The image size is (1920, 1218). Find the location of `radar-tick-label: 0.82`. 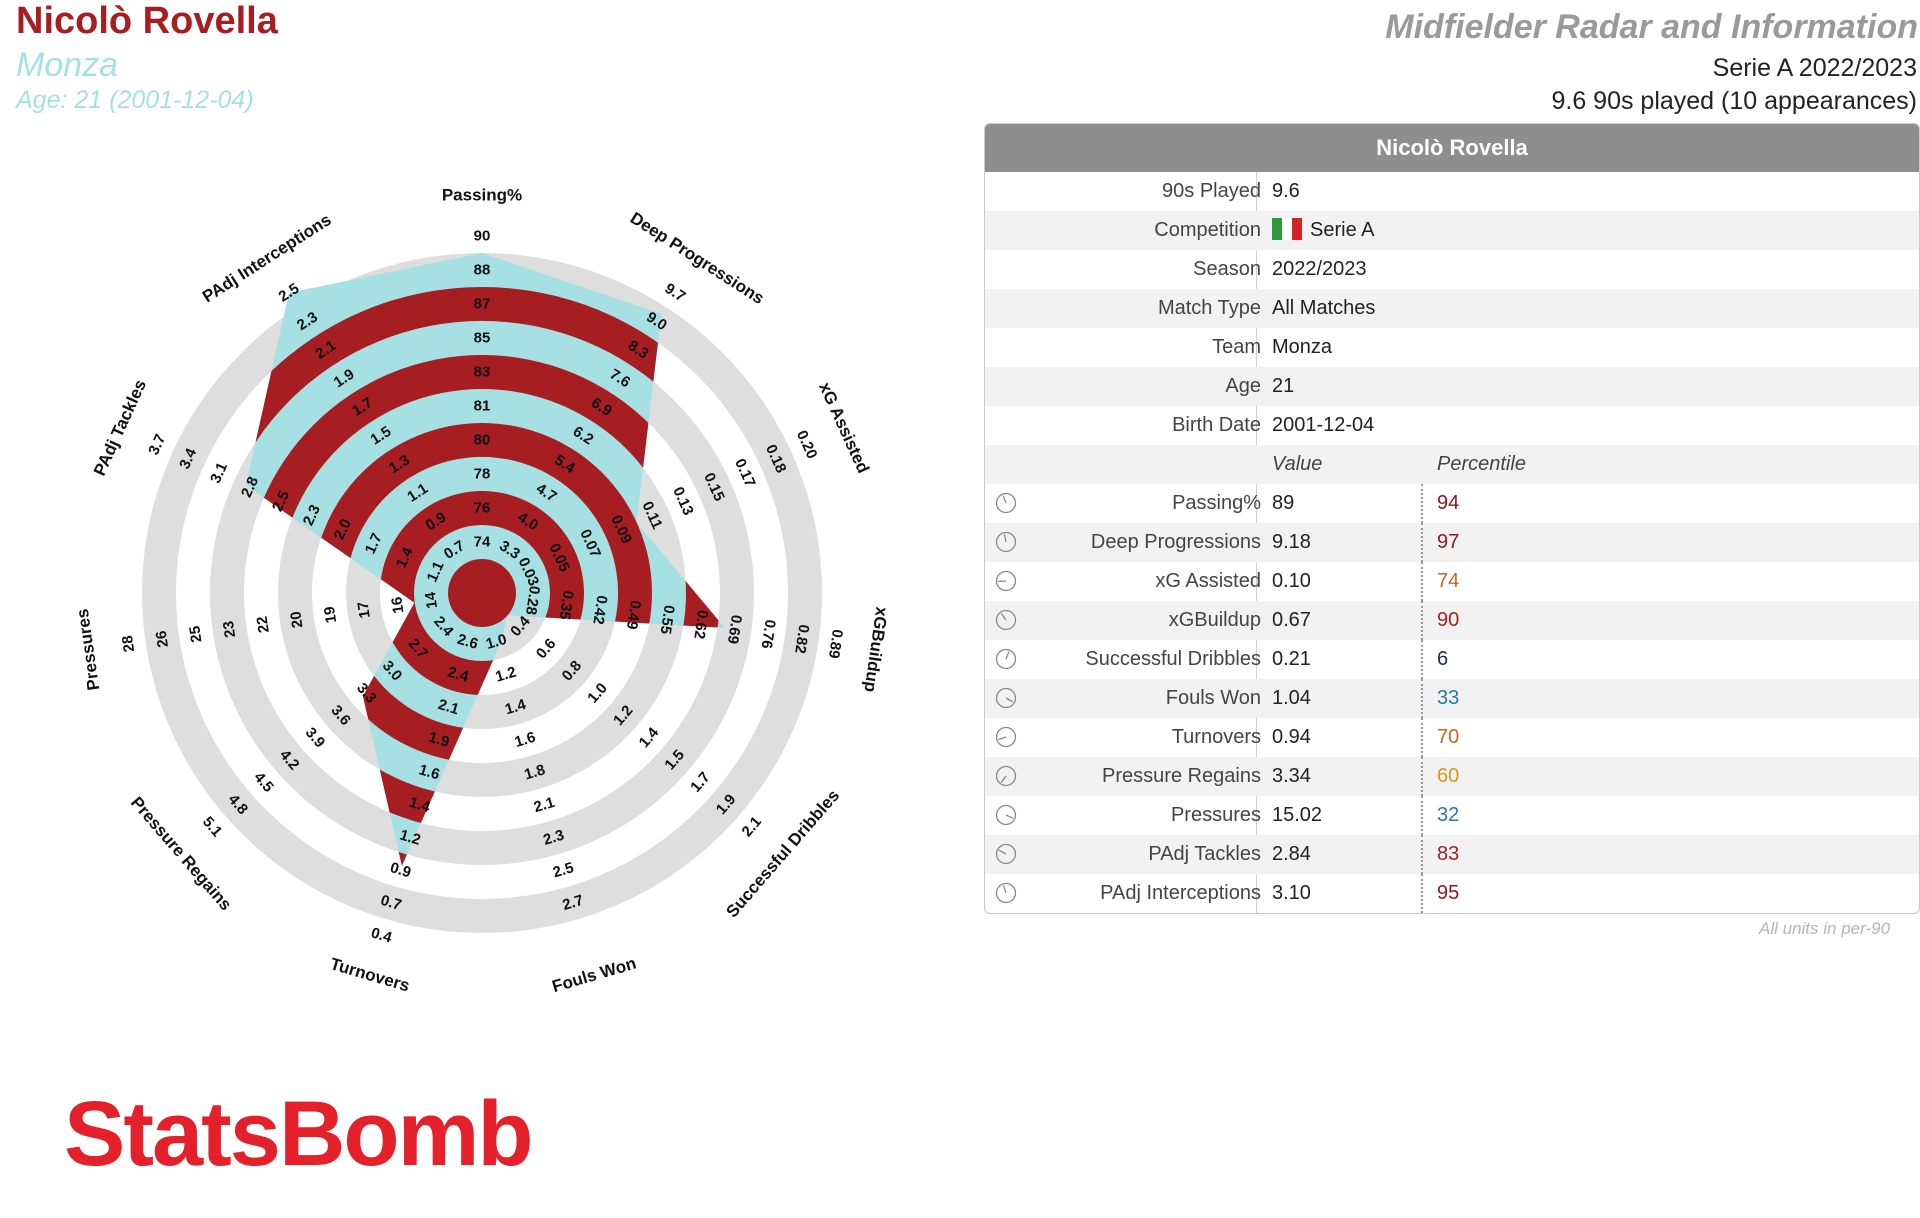

radar-tick-label: 0.82 is located at coordinates (801, 638).